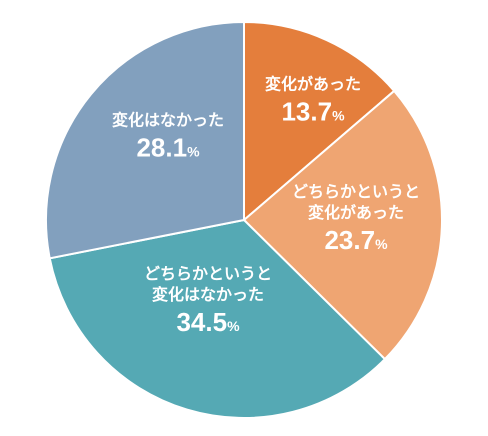 This screenshot has height=436, width=488. I want to click on slice-label-2-line-2: 変化があった, so click(356, 212).